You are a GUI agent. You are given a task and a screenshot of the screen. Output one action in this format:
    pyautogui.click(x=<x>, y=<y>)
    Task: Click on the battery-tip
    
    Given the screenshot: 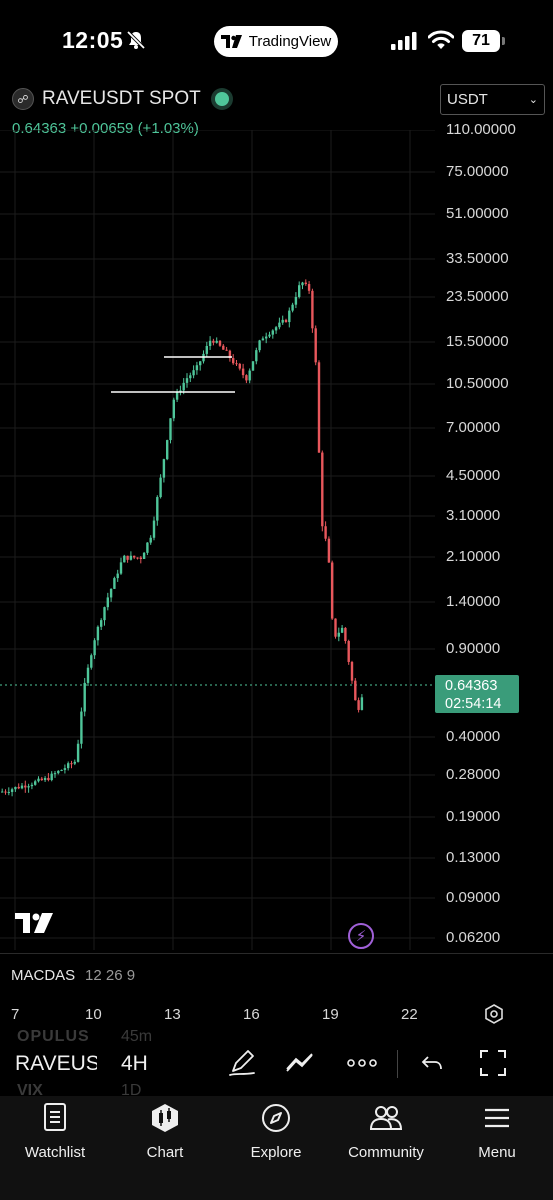 What is the action you would take?
    pyautogui.click(x=503, y=41)
    